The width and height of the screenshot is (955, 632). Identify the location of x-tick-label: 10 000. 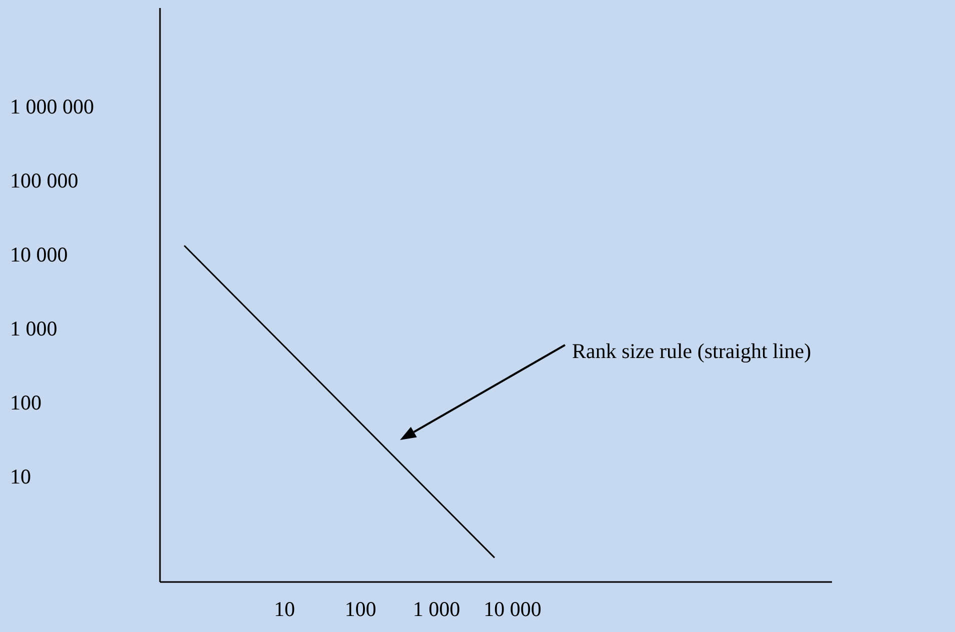
(513, 609).